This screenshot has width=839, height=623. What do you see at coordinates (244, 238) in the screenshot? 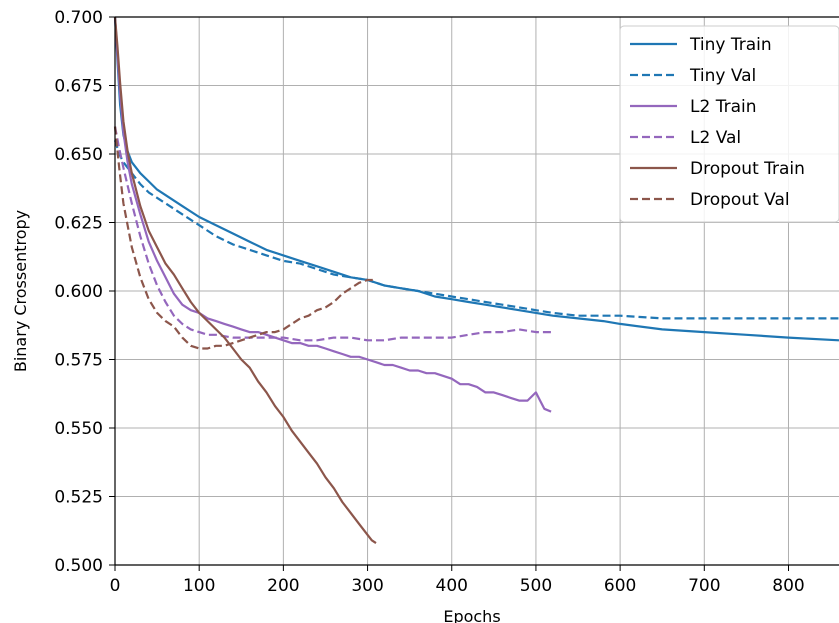
I see `series-line-dropout-val` at bounding box center [244, 238].